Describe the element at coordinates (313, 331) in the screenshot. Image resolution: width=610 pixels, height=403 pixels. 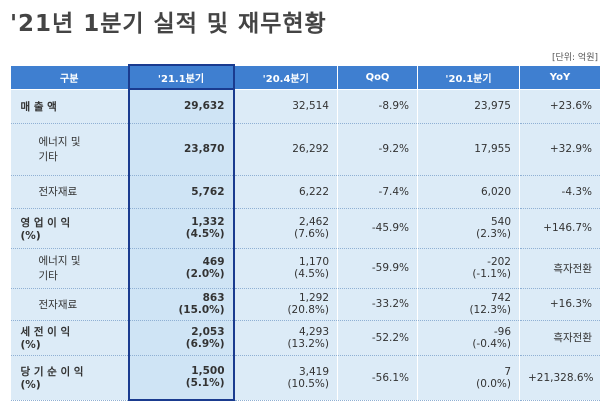
I see `cell-line: 4,293` at that location.